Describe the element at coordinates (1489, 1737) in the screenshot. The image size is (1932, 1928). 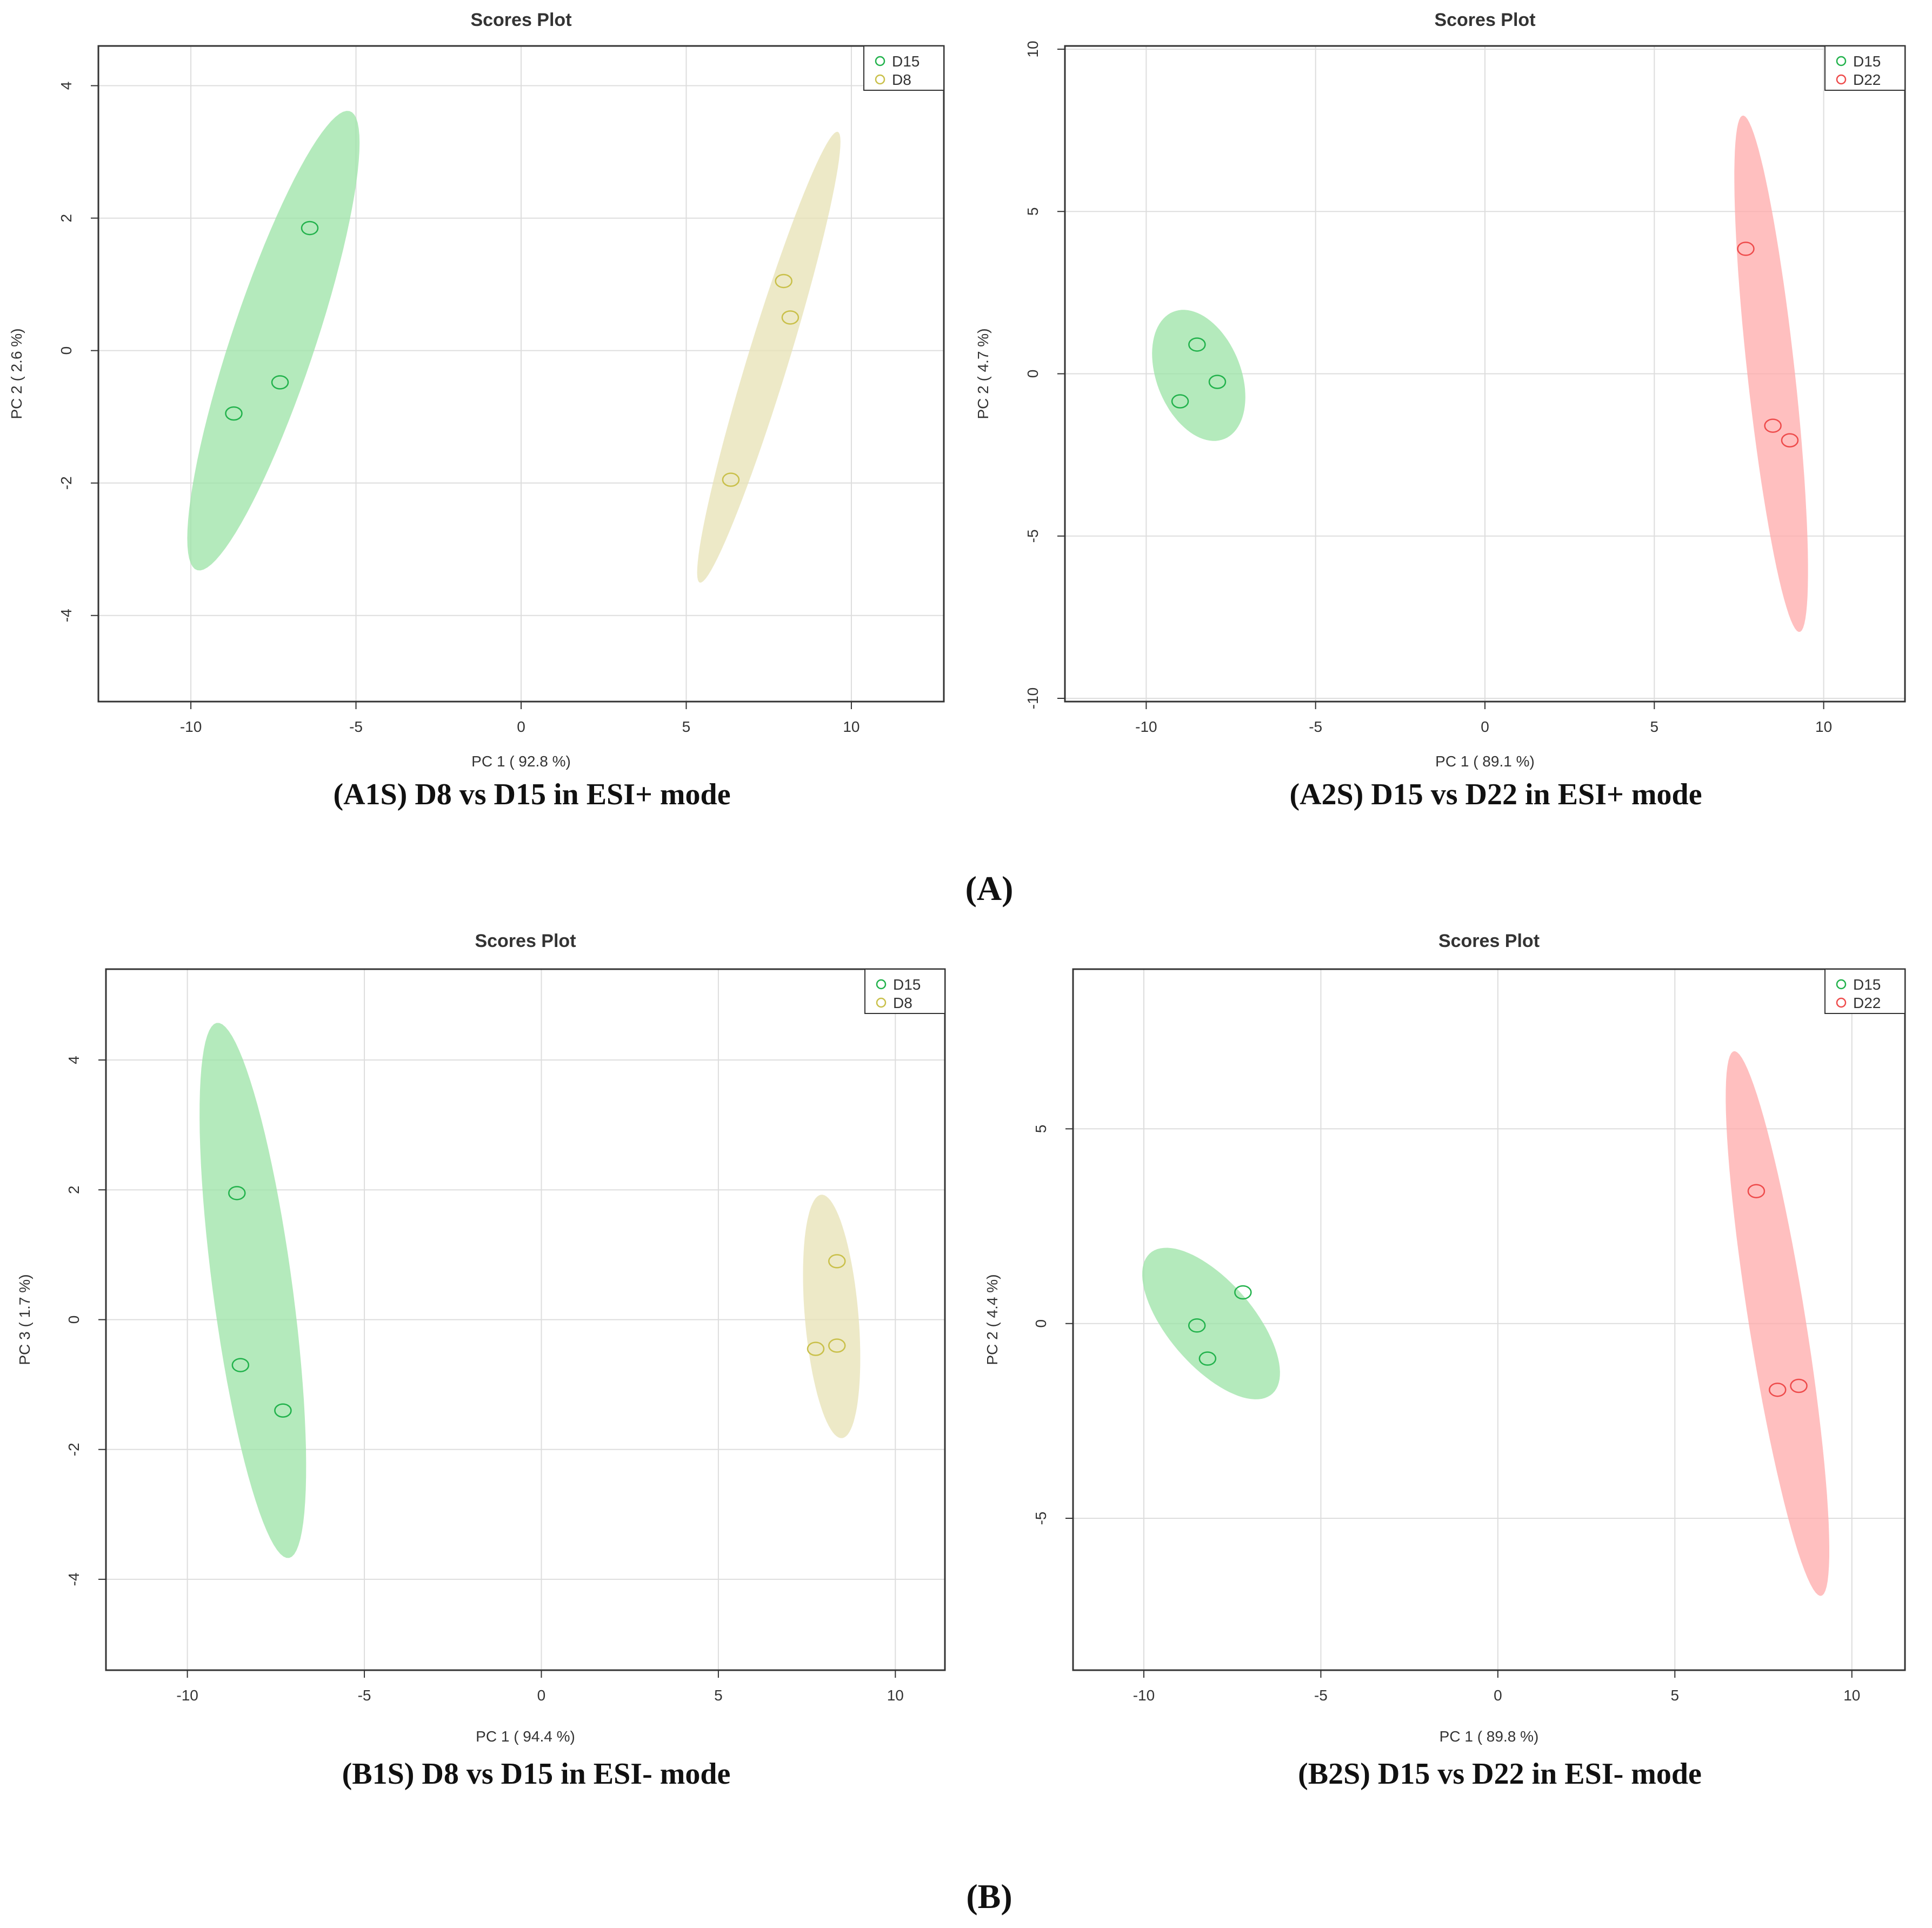
I see `x-axis-label: PC 1 ( 89.8 %)` at that location.